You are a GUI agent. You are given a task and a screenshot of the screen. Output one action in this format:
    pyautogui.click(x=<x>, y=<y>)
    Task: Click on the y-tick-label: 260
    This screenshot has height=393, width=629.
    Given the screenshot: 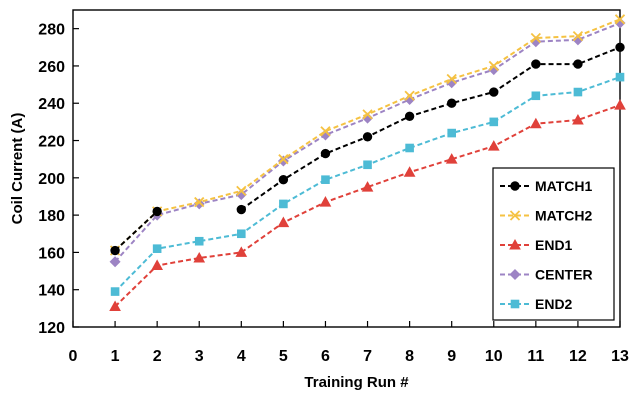 What is the action you would take?
    pyautogui.click(x=51, y=67)
    